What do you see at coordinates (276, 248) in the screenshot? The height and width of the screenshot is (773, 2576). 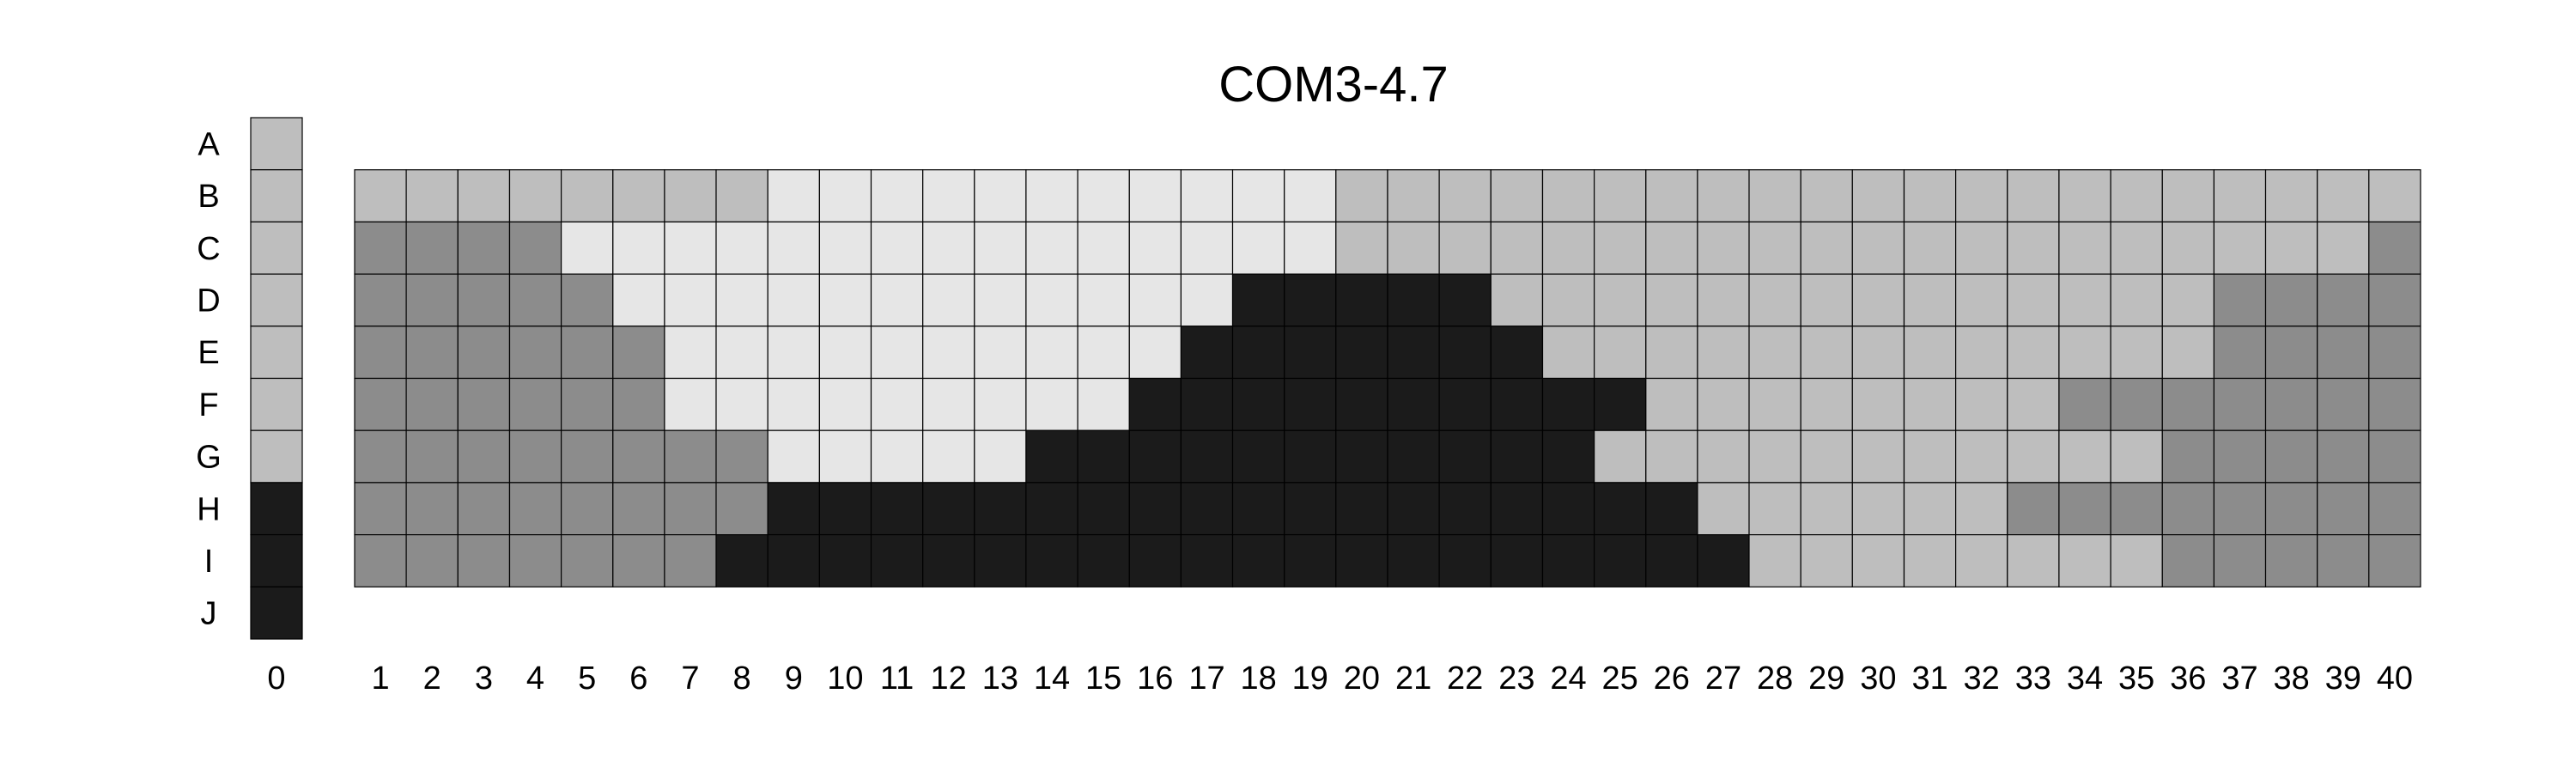 I see `key-cell-C` at bounding box center [276, 248].